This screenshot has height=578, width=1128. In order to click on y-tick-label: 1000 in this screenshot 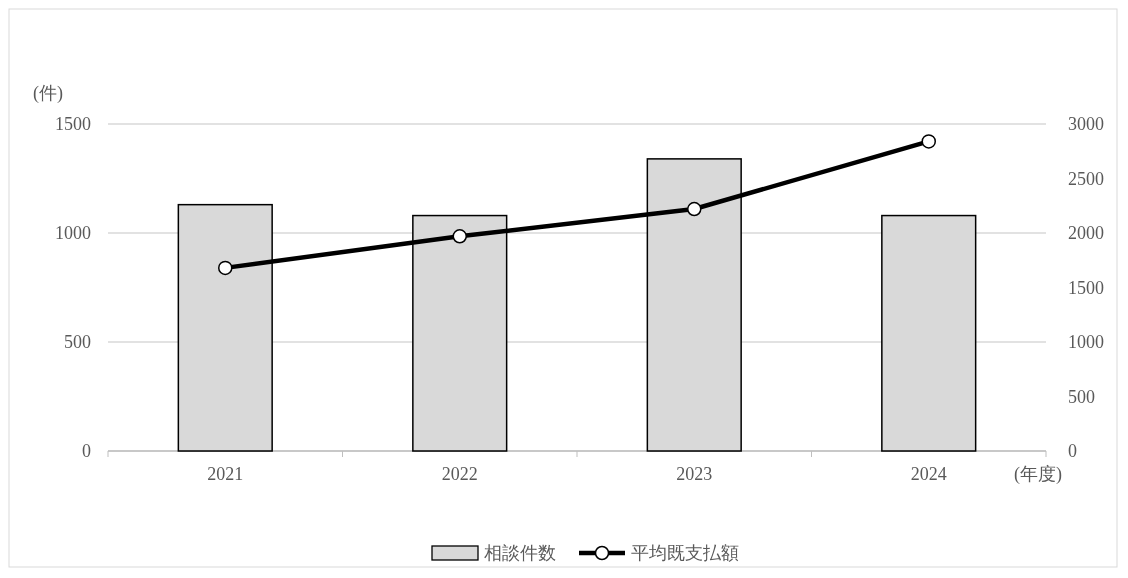, I will do `click(73, 233)`.